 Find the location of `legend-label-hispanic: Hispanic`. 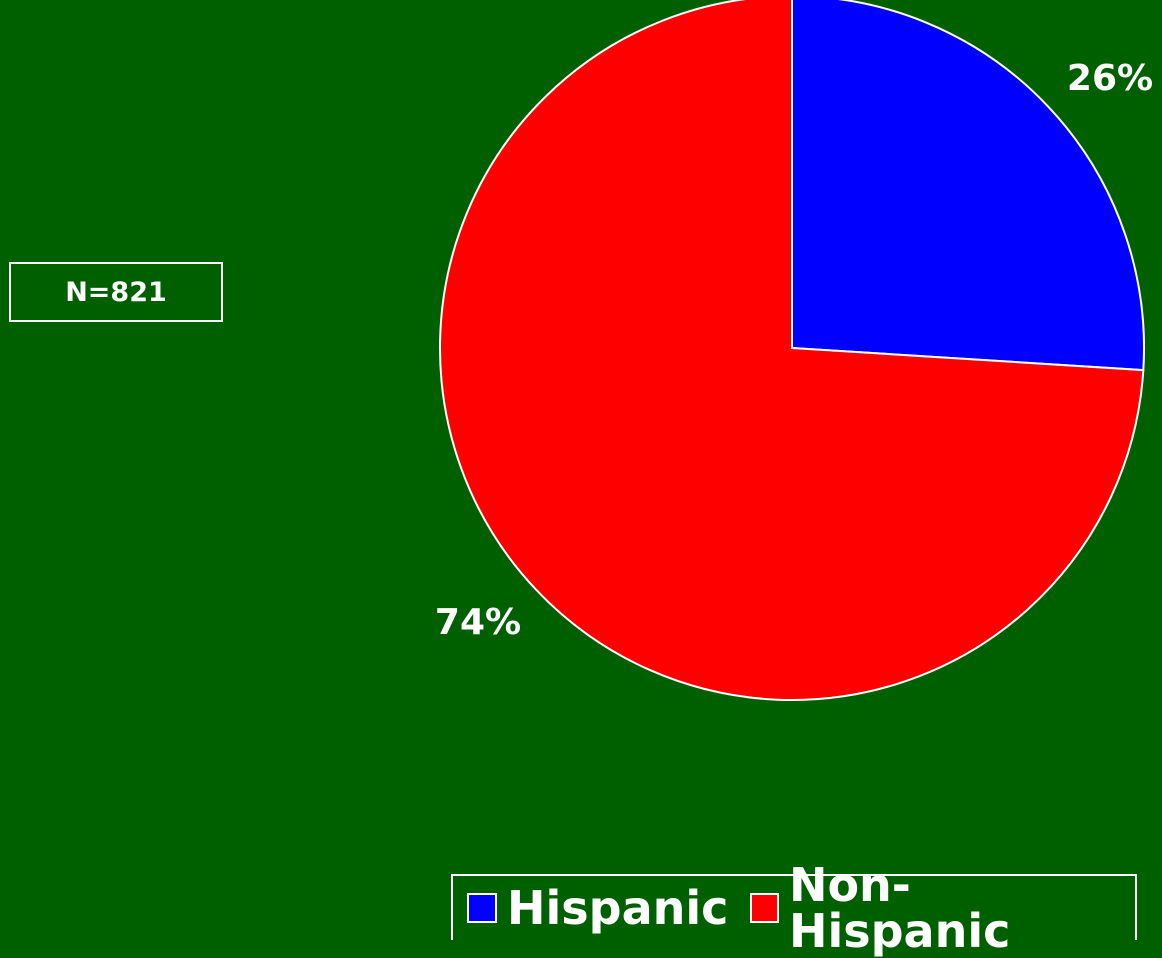

legend-label-hispanic: Hispanic is located at coordinates (618, 908).